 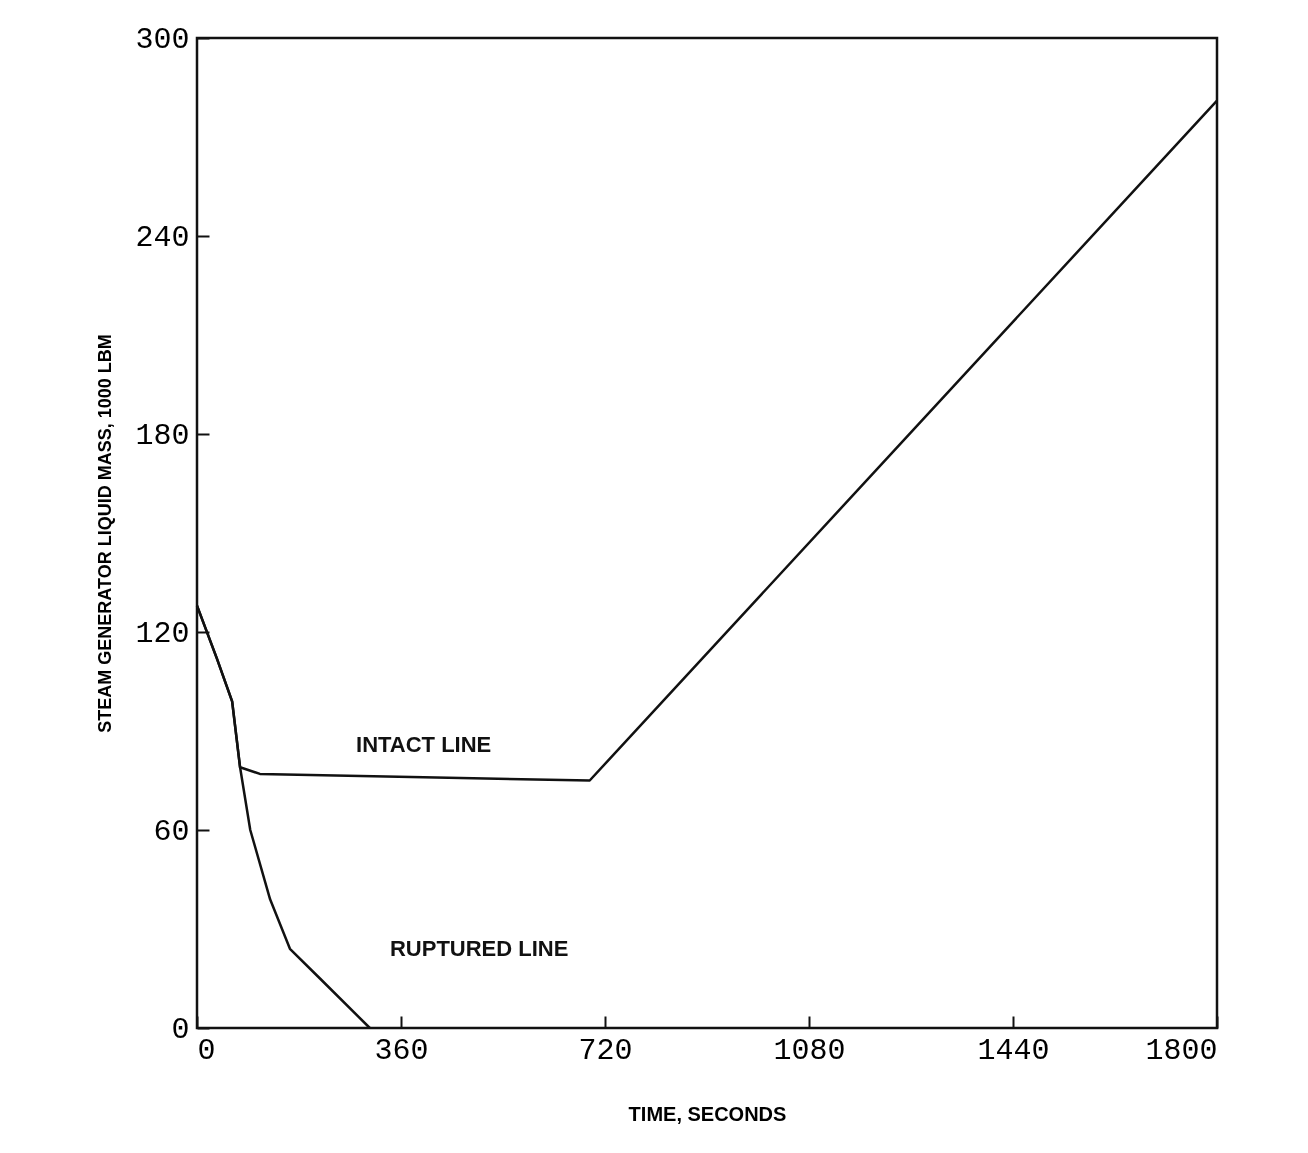 I want to click on y-tick-label: 240, so click(x=162, y=237).